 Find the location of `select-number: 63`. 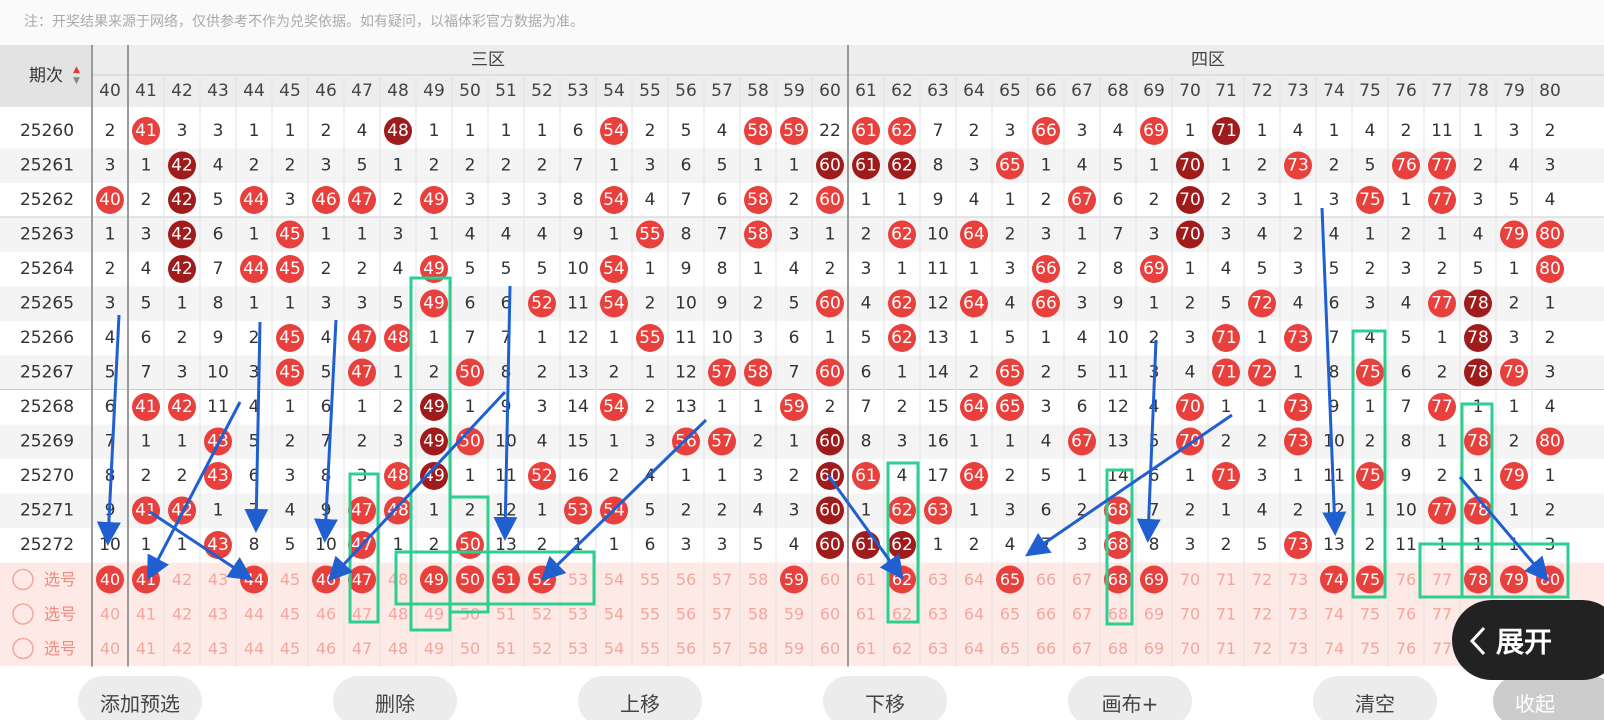

select-number: 63 is located at coordinates (938, 648).